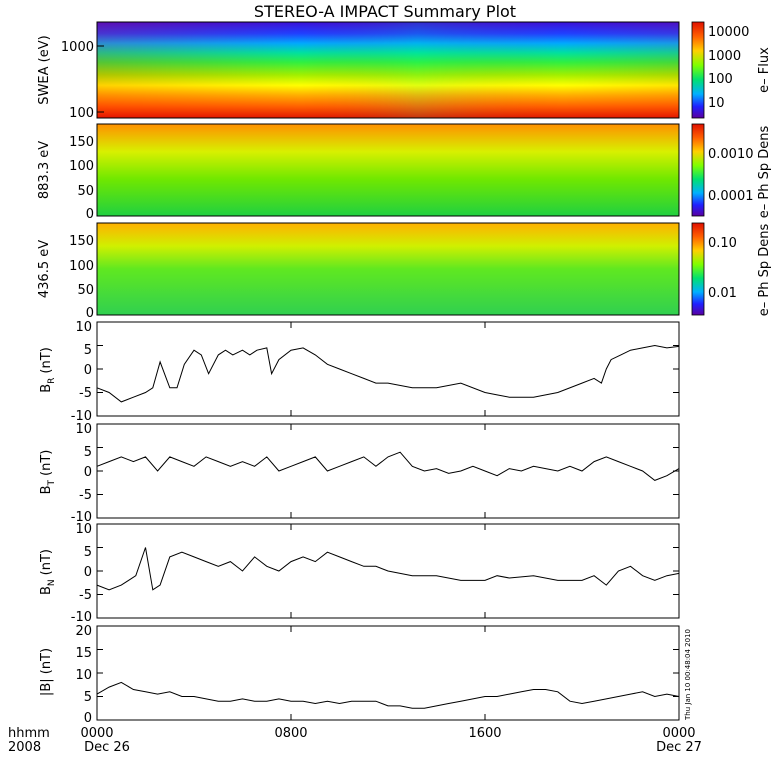  Describe the element at coordinates (83, 529) in the screenshot. I see `bn-tick-label: 10` at that location.